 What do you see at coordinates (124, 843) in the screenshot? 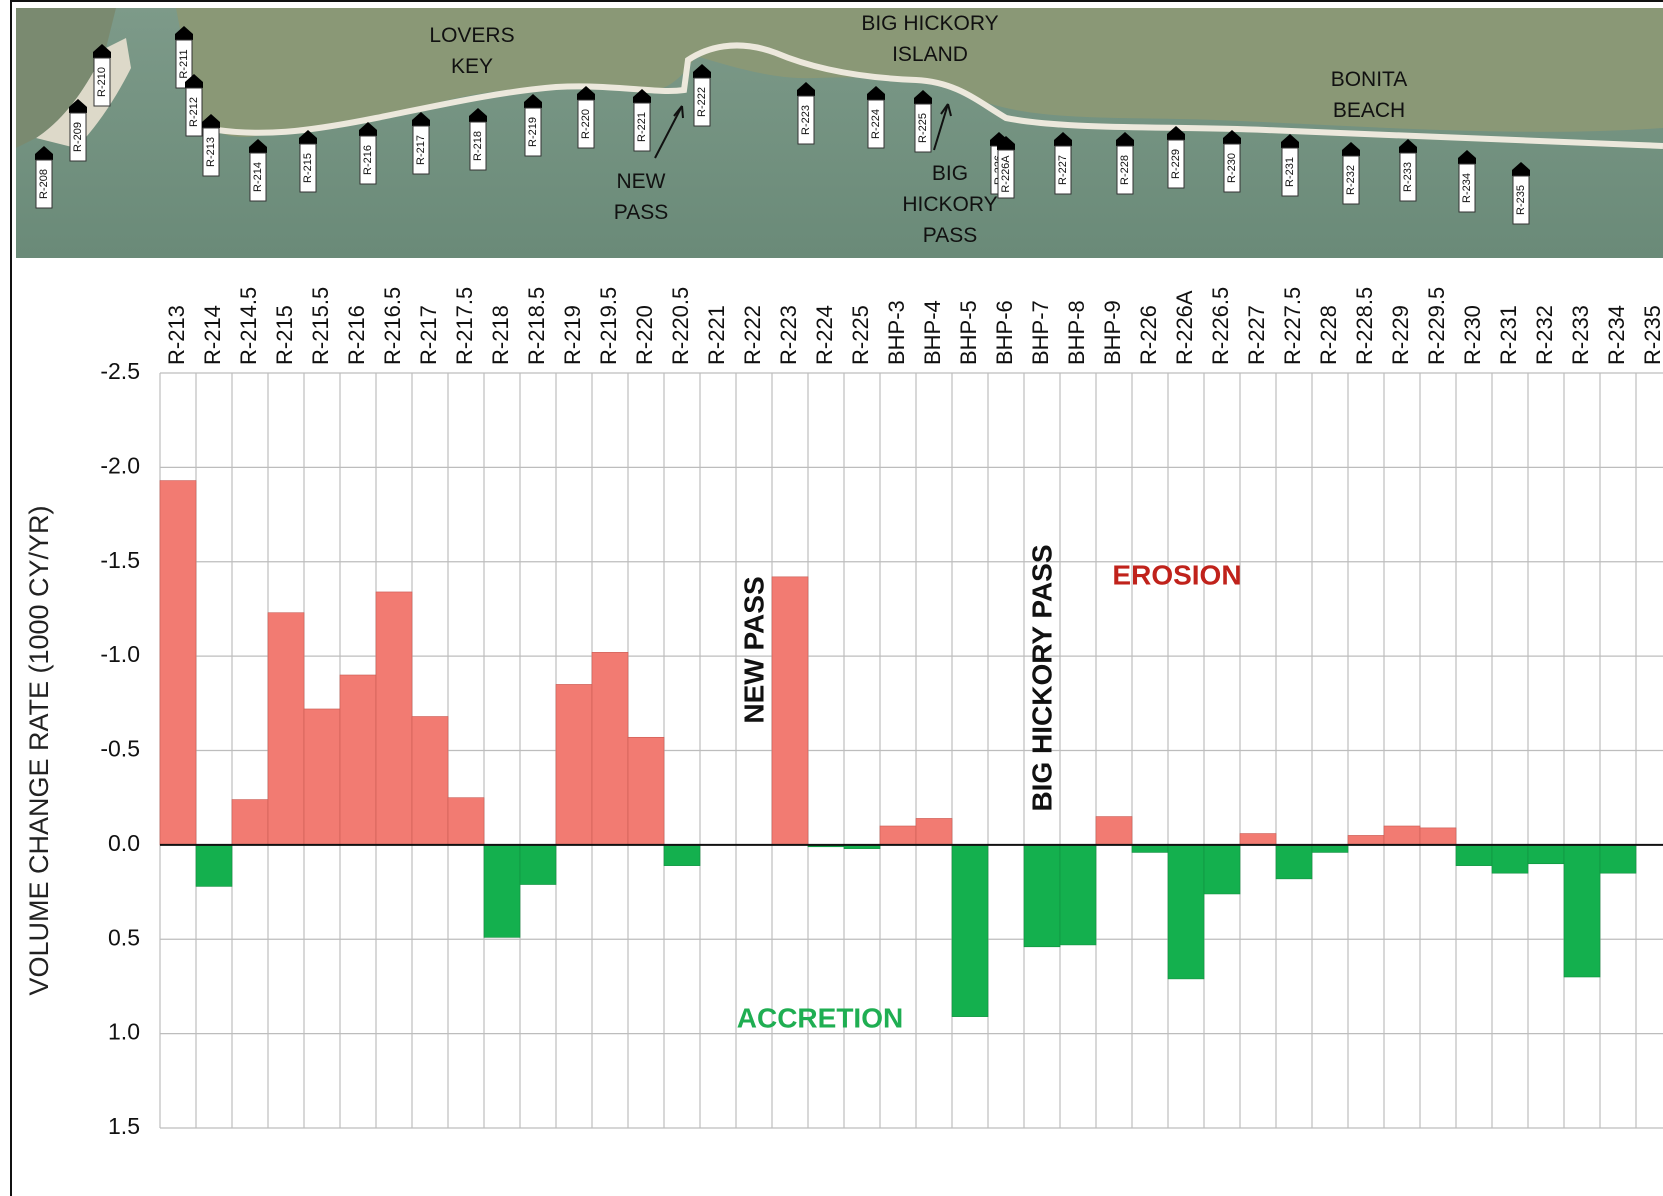
I see `y-tick-label: 0.0` at bounding box center [124, 843].